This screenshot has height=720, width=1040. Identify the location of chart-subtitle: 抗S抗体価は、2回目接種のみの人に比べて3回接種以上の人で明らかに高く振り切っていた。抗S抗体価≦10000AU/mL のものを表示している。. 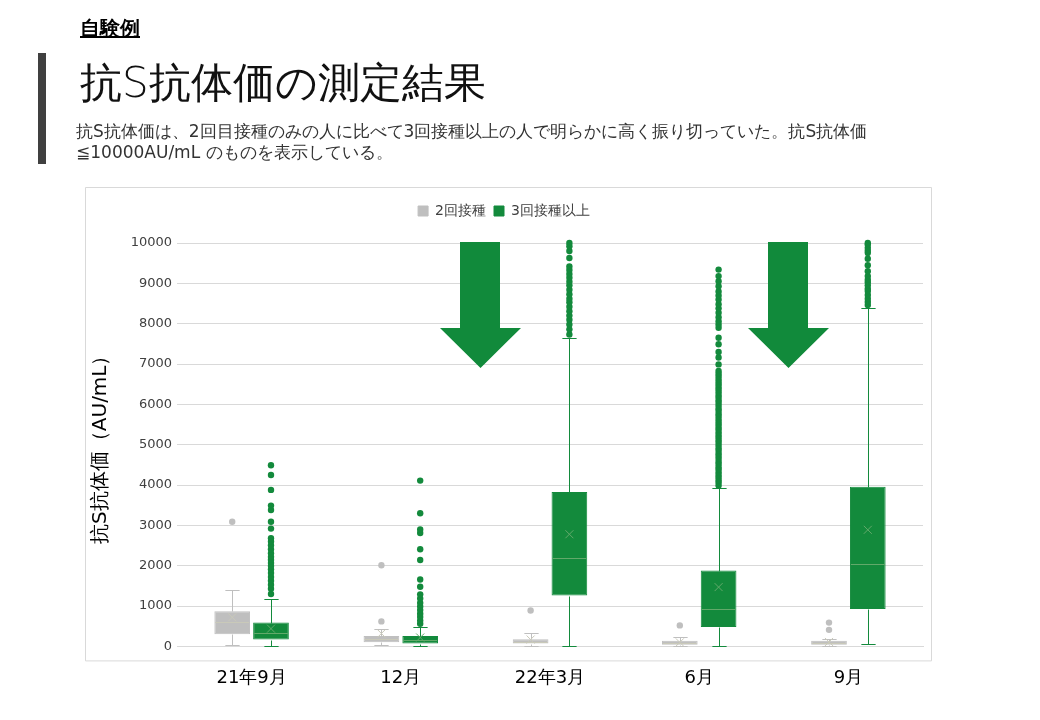
(472, 142).